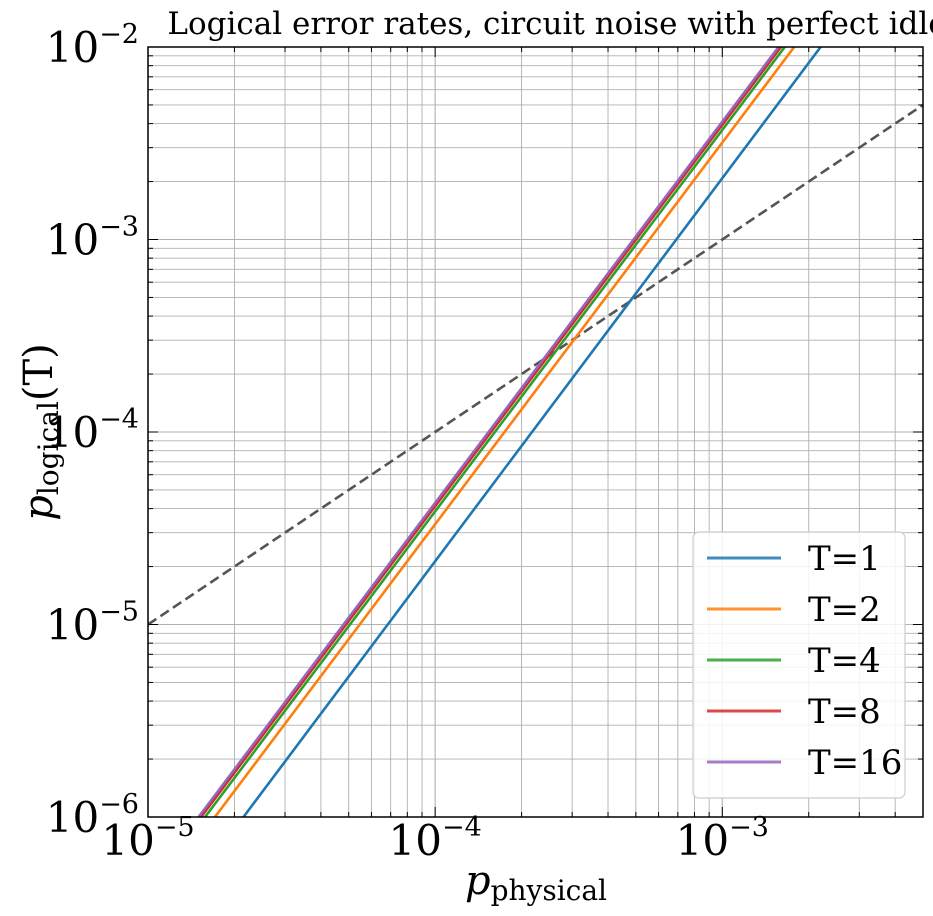 This screenshot has height=916, width=933. What do you see at coordinates (39, 372) in the screenshot?
I see `y-axis-label-argument: (T)` at bounding box center [39, 372].